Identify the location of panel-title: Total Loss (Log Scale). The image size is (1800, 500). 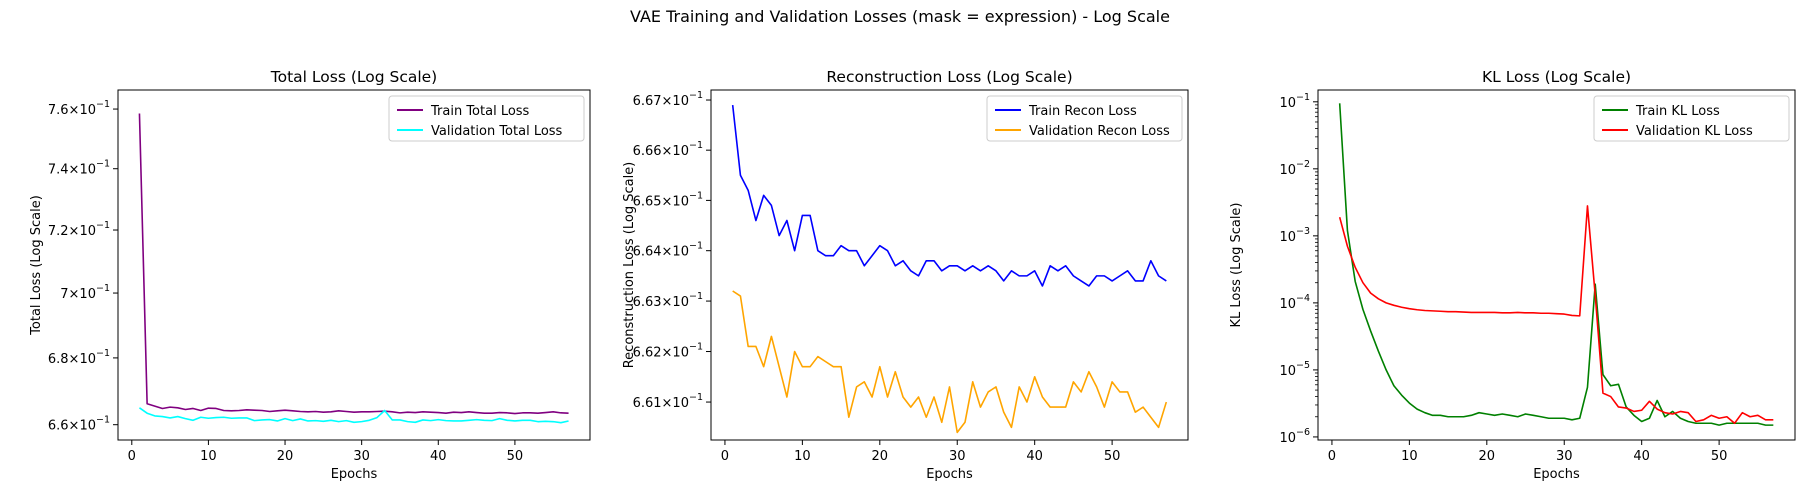
(353, 77).